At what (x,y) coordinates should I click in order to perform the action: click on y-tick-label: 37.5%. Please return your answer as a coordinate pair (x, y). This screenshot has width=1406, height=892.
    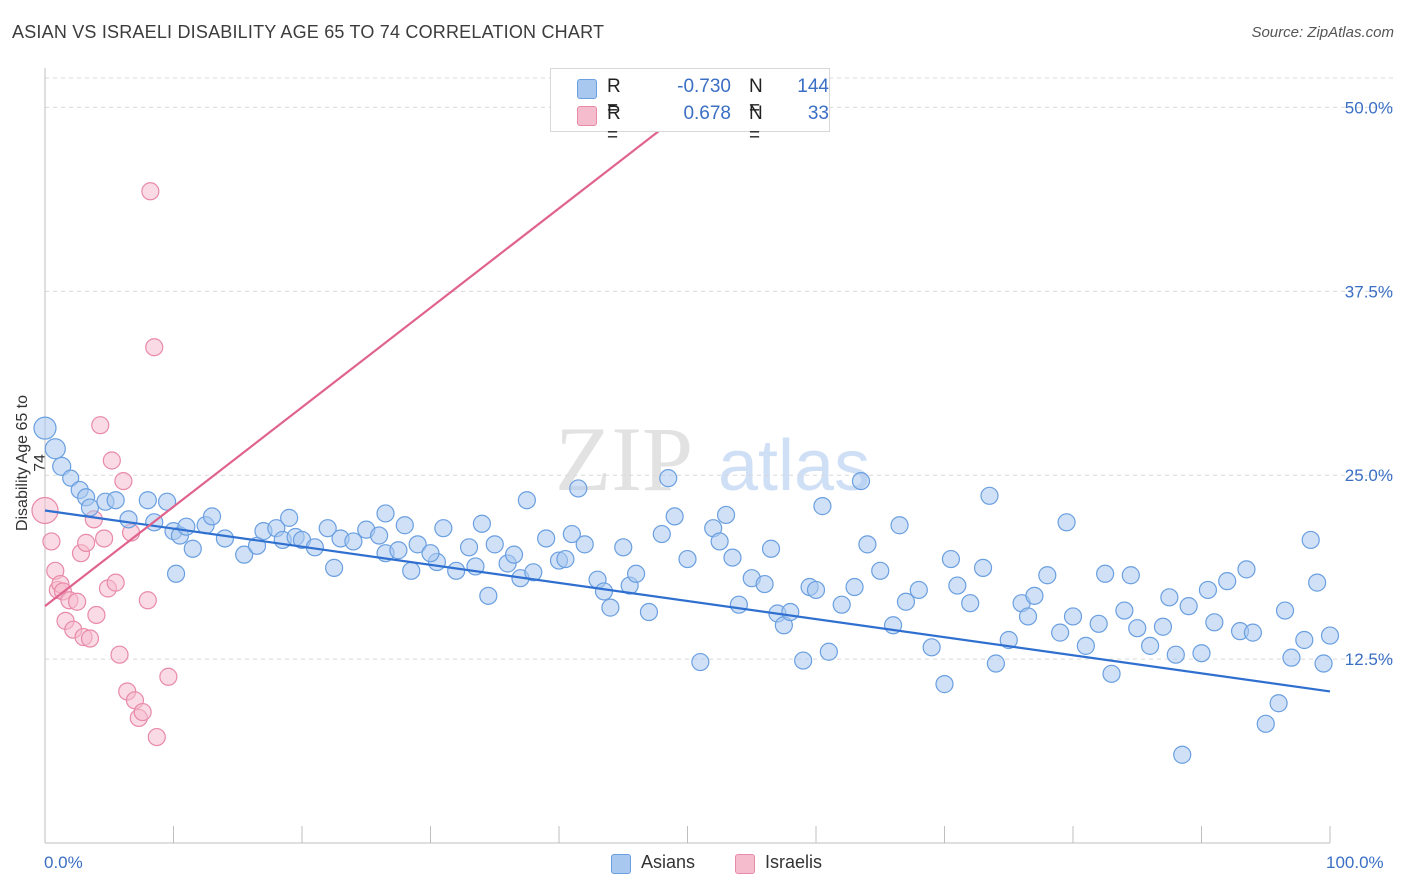
    Looking at the image, I should click on (1369, 291).